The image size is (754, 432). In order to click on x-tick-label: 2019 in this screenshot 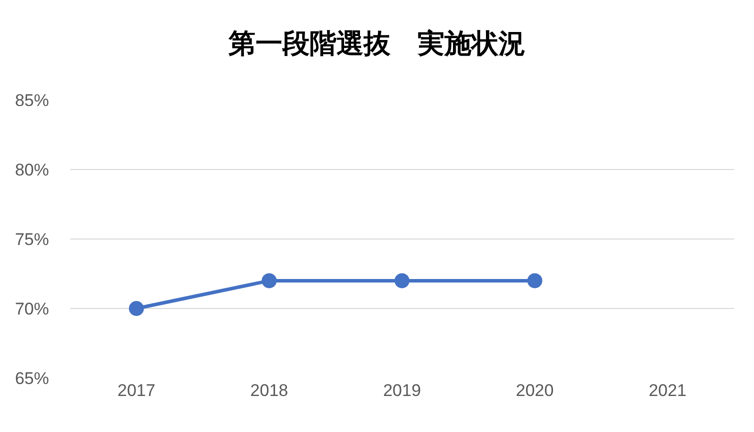, I will do `click(402, 390)`.